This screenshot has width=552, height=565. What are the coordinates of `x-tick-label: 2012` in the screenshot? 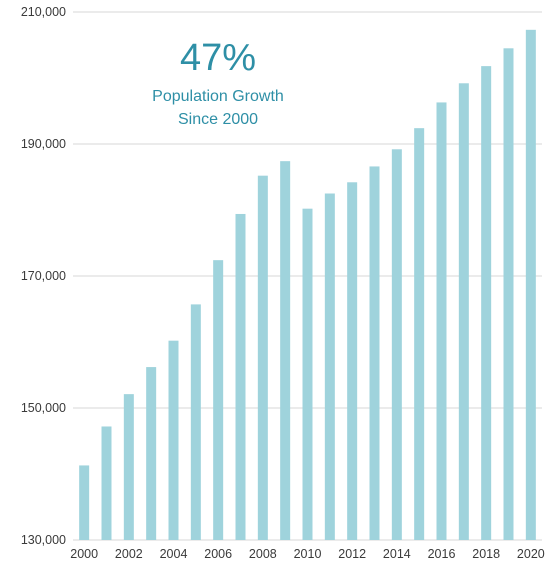 It's located at (352, 554).